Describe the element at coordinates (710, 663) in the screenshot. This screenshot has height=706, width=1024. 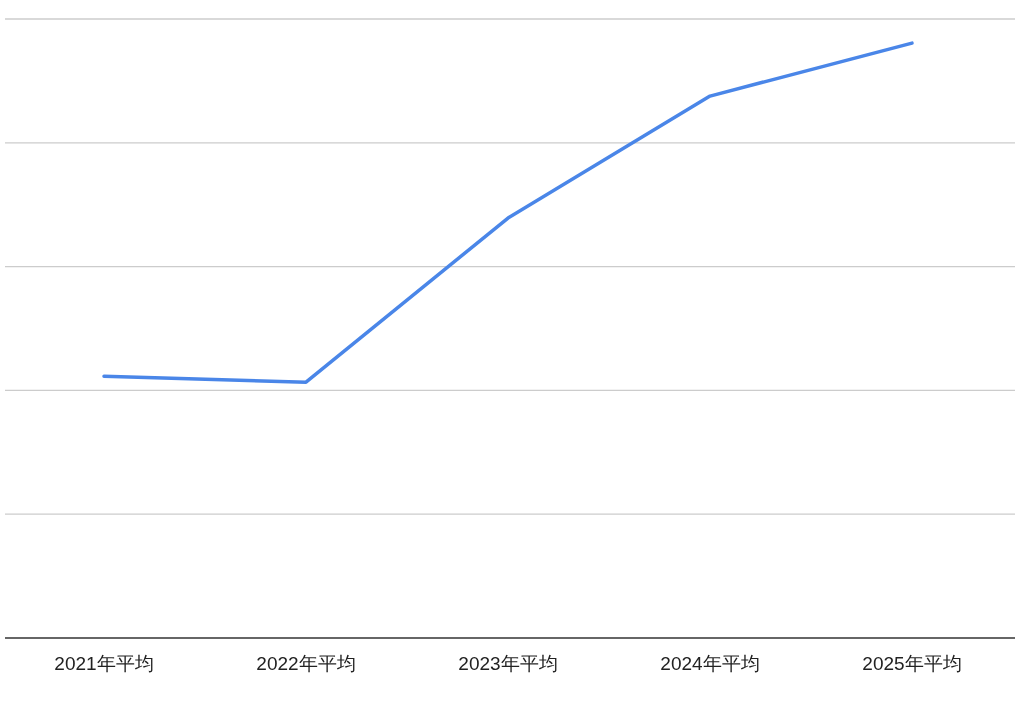
I see `x-tick-label: 2024年平均` at that location.